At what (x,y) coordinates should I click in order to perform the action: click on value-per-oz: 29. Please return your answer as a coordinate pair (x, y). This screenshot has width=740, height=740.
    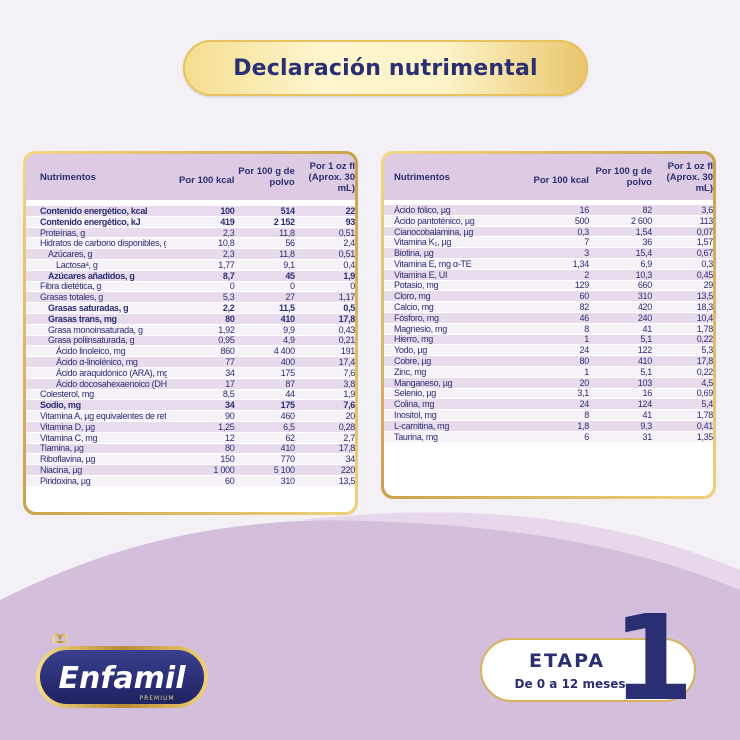
    Looking at the image, I should click on (708, 285).